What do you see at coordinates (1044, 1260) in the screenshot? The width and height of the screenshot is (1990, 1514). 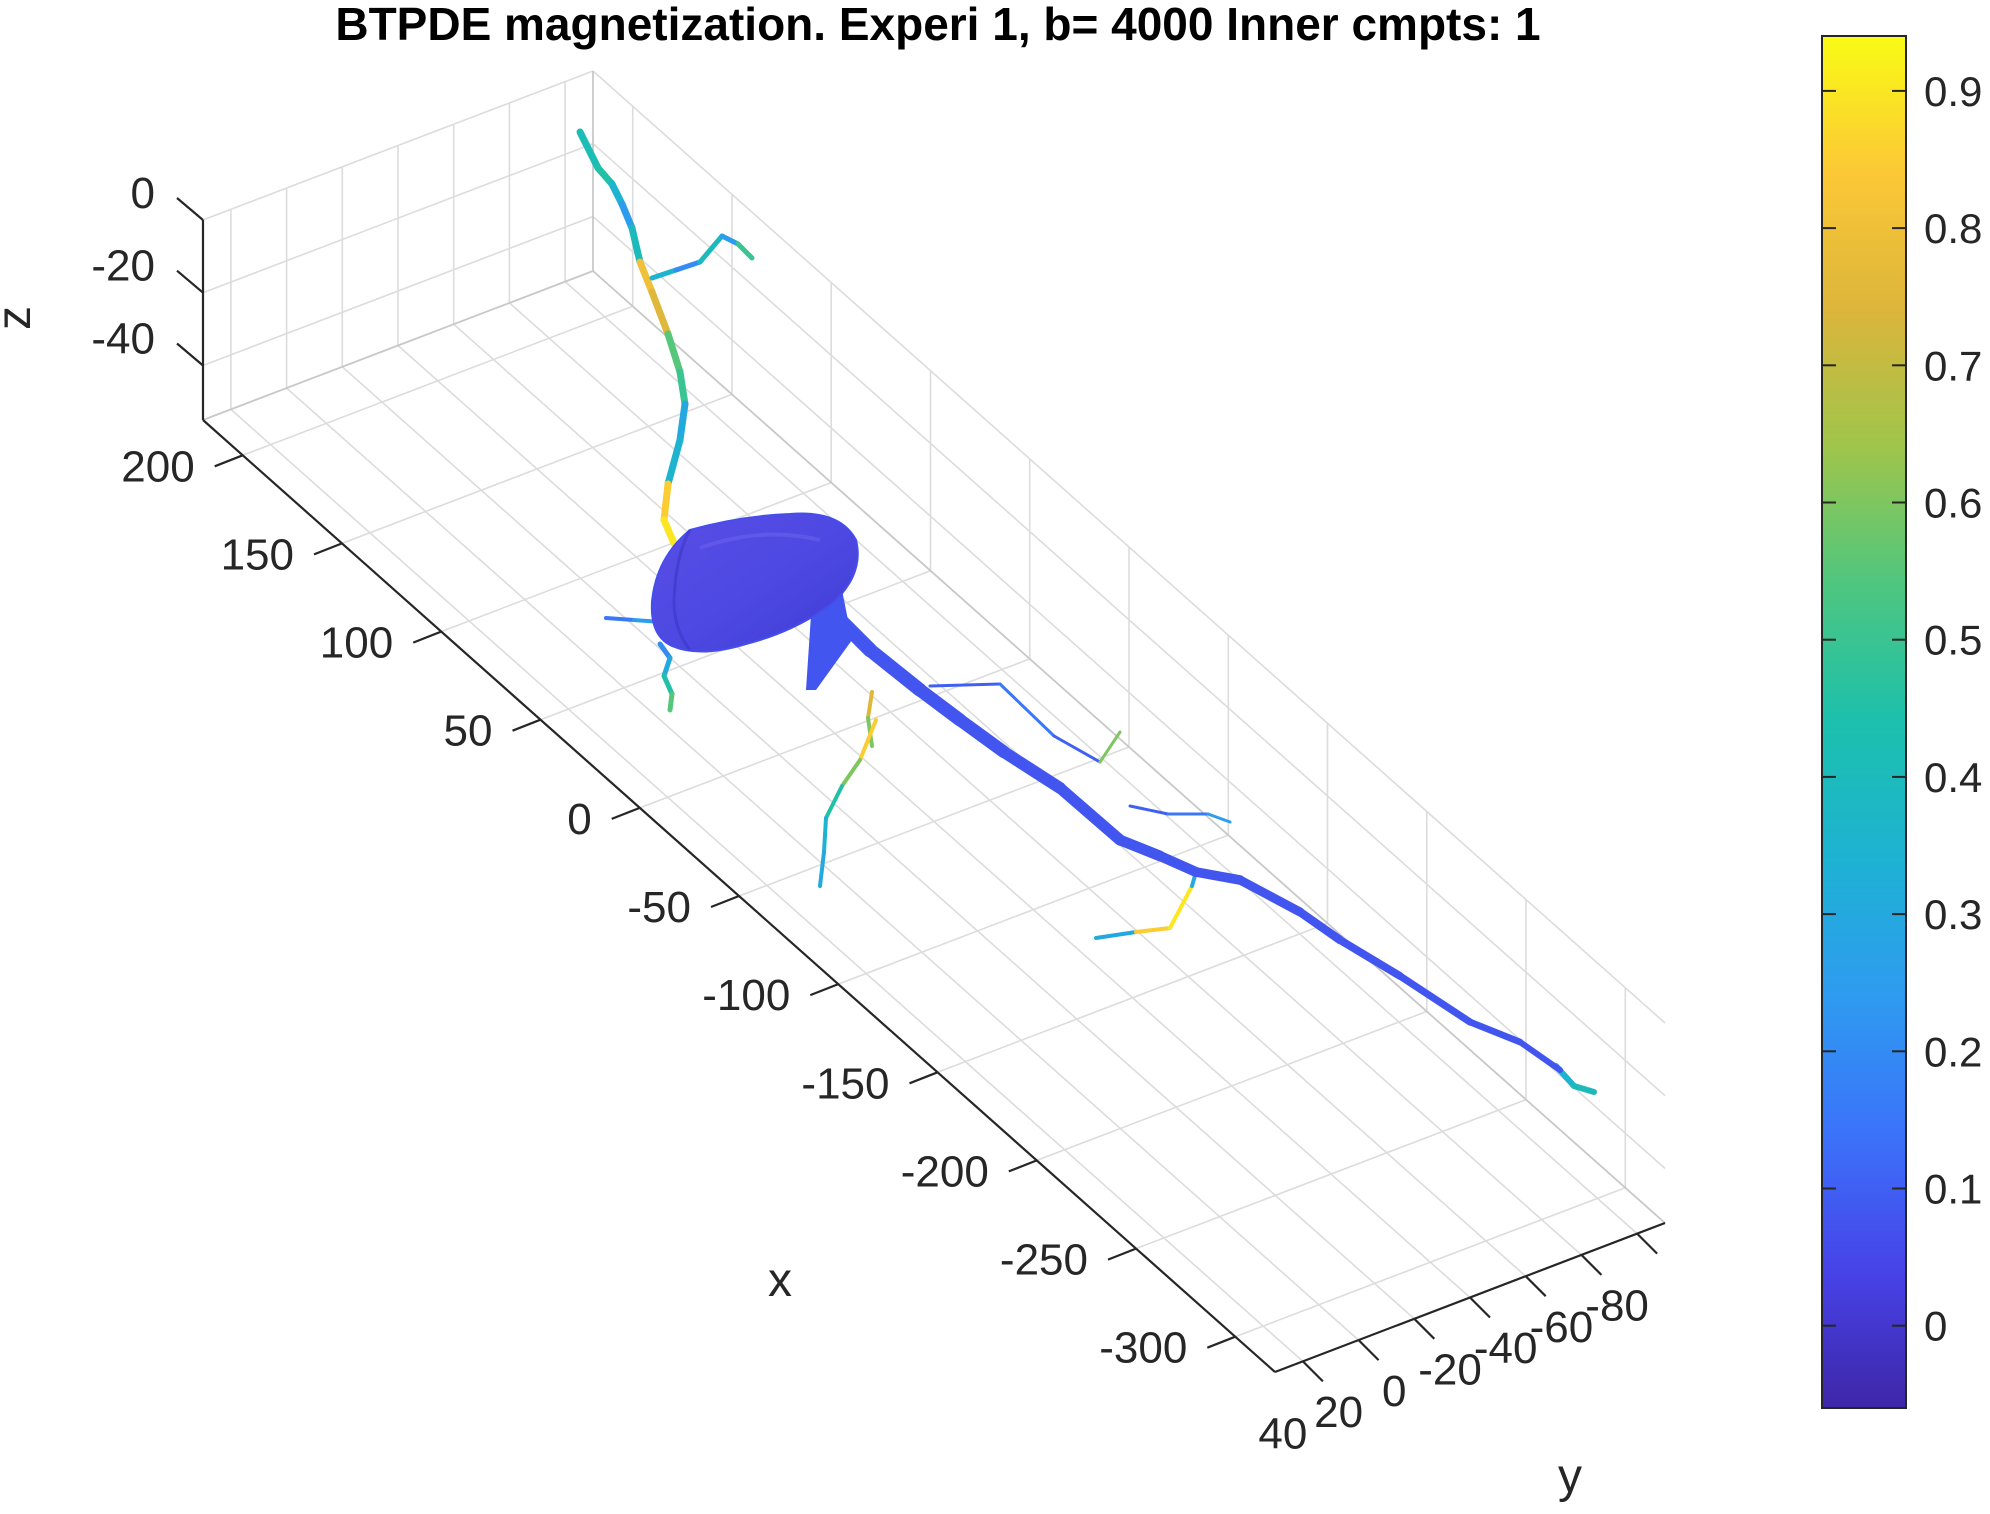 I see `x-tick-label: -250` at bounding box center [1044, 1260].